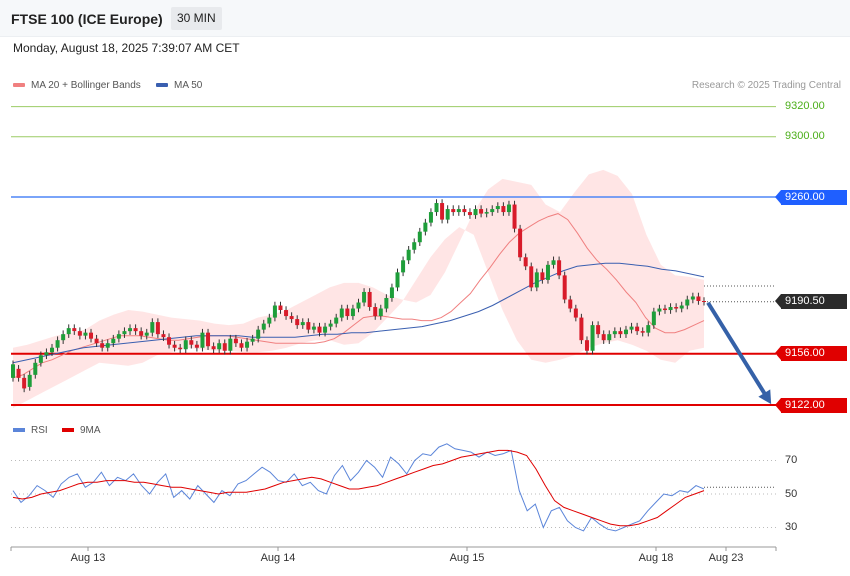  I want to click on legend-ma50: MA 50, so click(179, 85).